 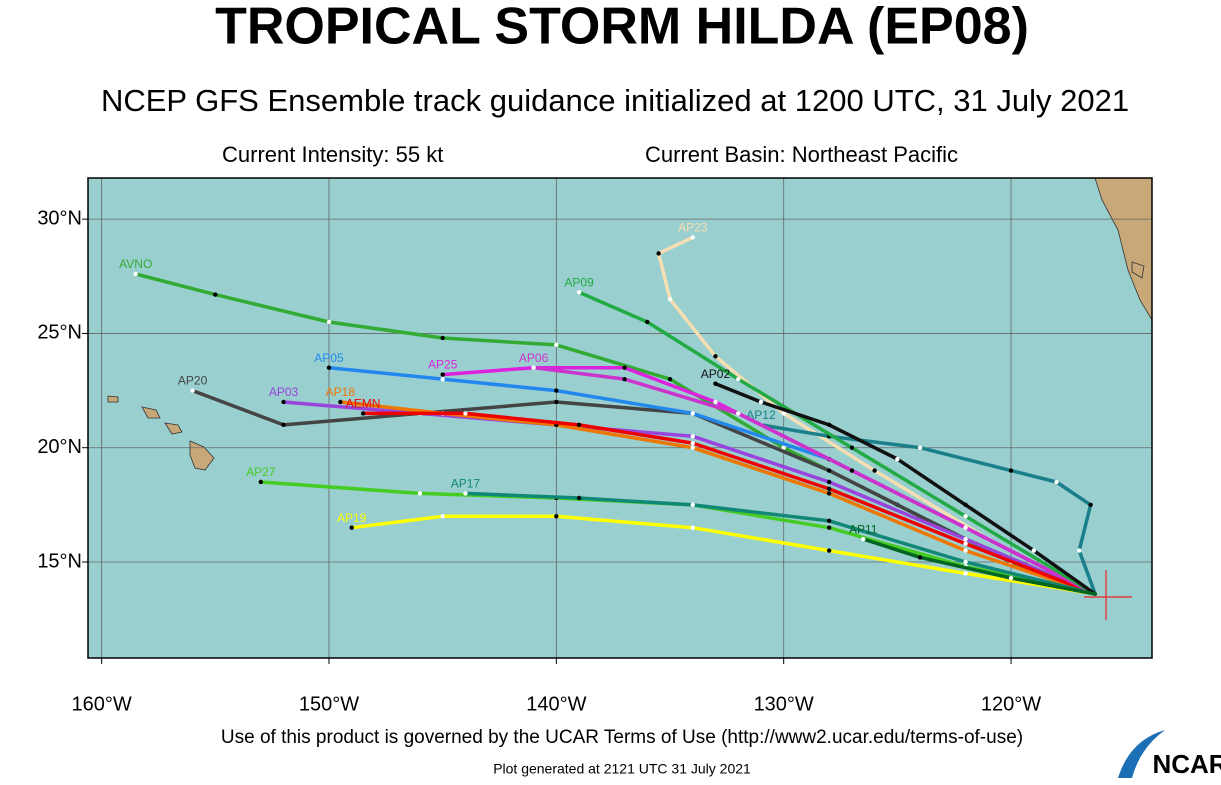 I want to click on track-label: AP12, so click(x=761, y=415).